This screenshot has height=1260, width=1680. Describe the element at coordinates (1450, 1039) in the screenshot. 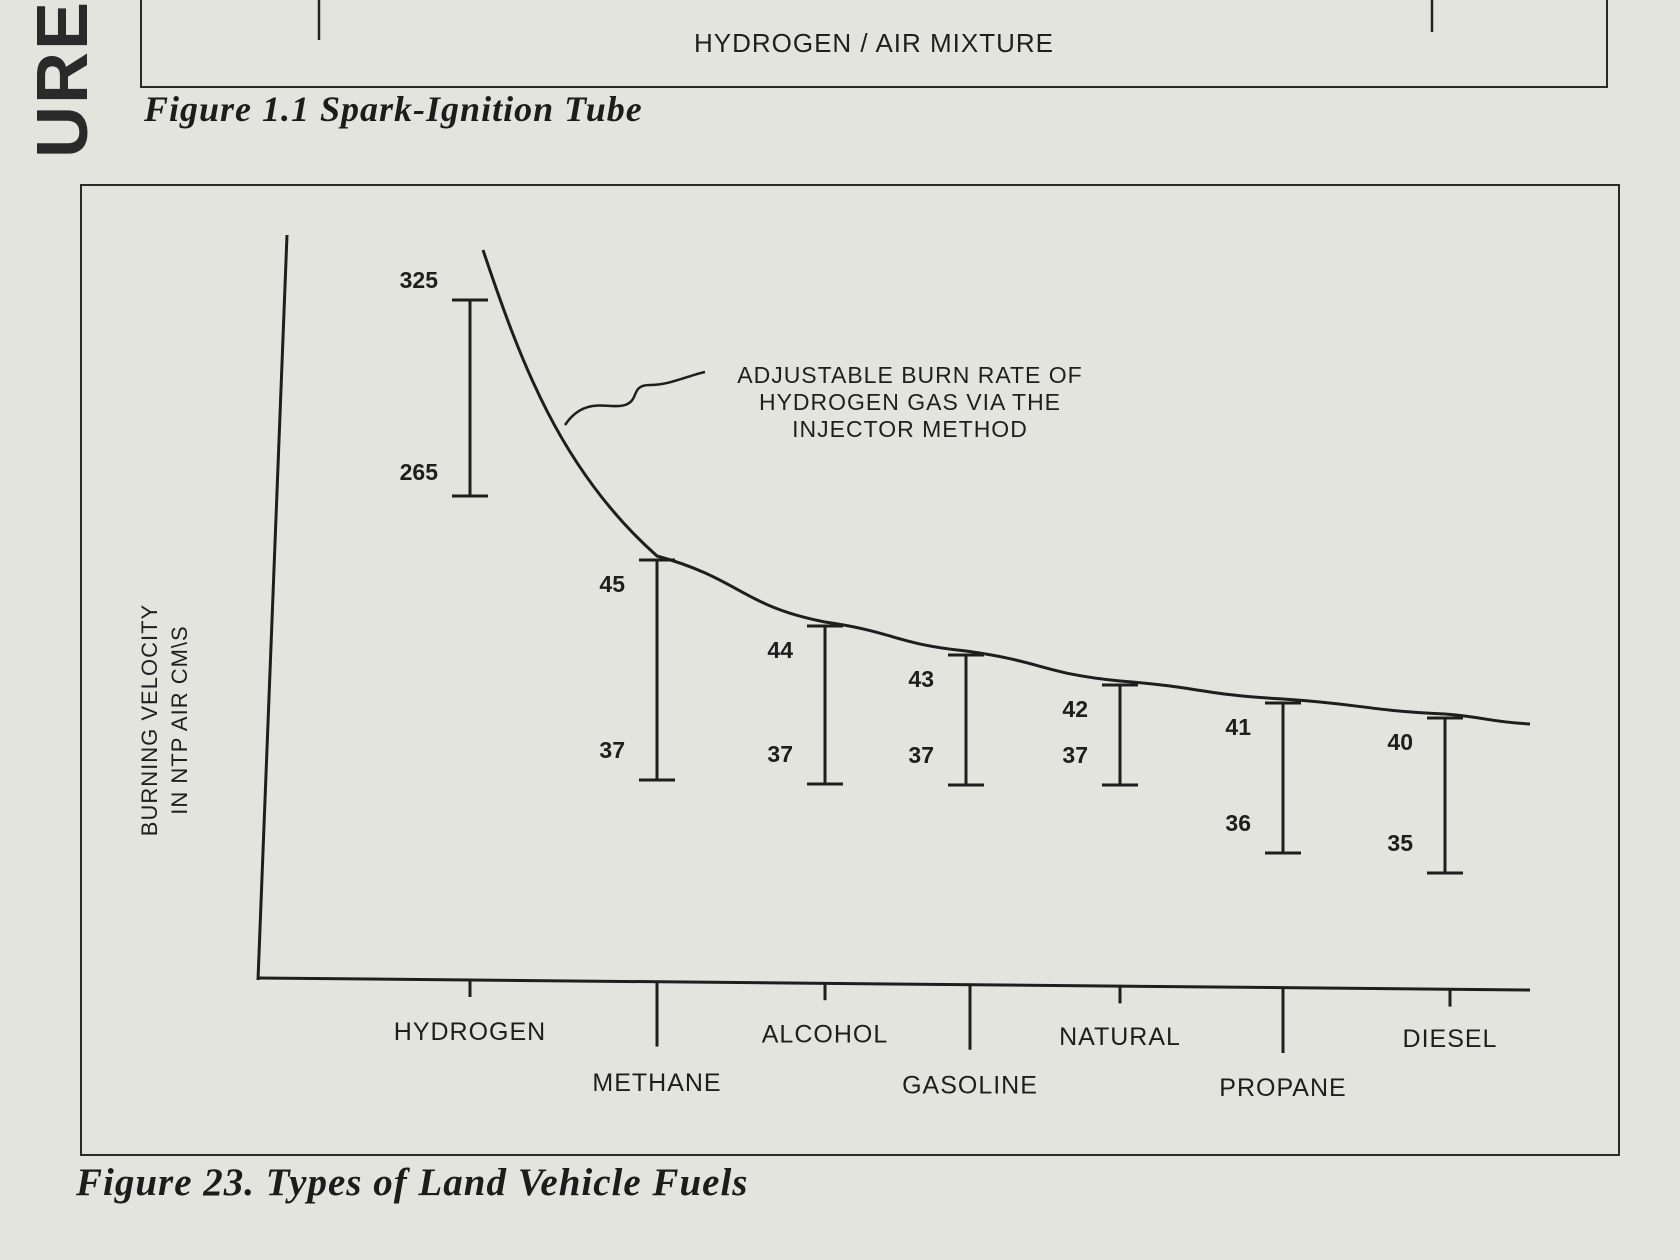

I see `x-tick-label-diesel: DIESEL` at that location.